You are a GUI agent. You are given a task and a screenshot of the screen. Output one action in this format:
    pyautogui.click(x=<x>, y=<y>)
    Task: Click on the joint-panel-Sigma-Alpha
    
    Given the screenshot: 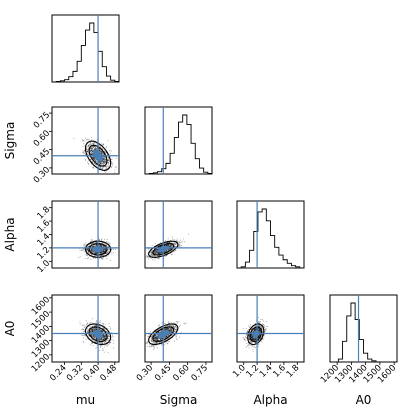 What is the action you would take?
    pyautogui.click(x=178, y=234)
    